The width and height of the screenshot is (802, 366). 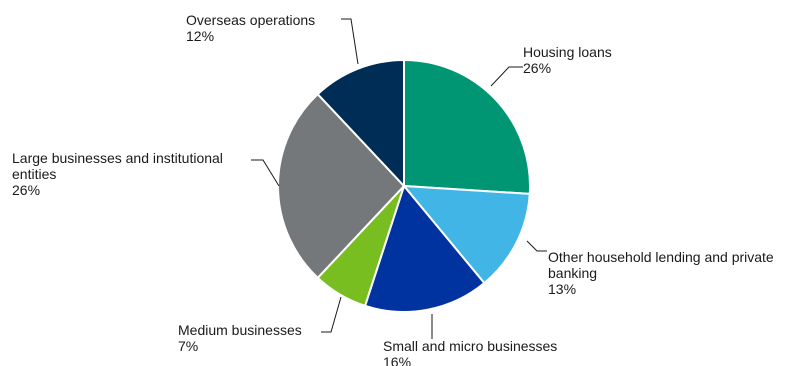 I want to click on slice-value-label: 13%, so click(x=562, y=289).